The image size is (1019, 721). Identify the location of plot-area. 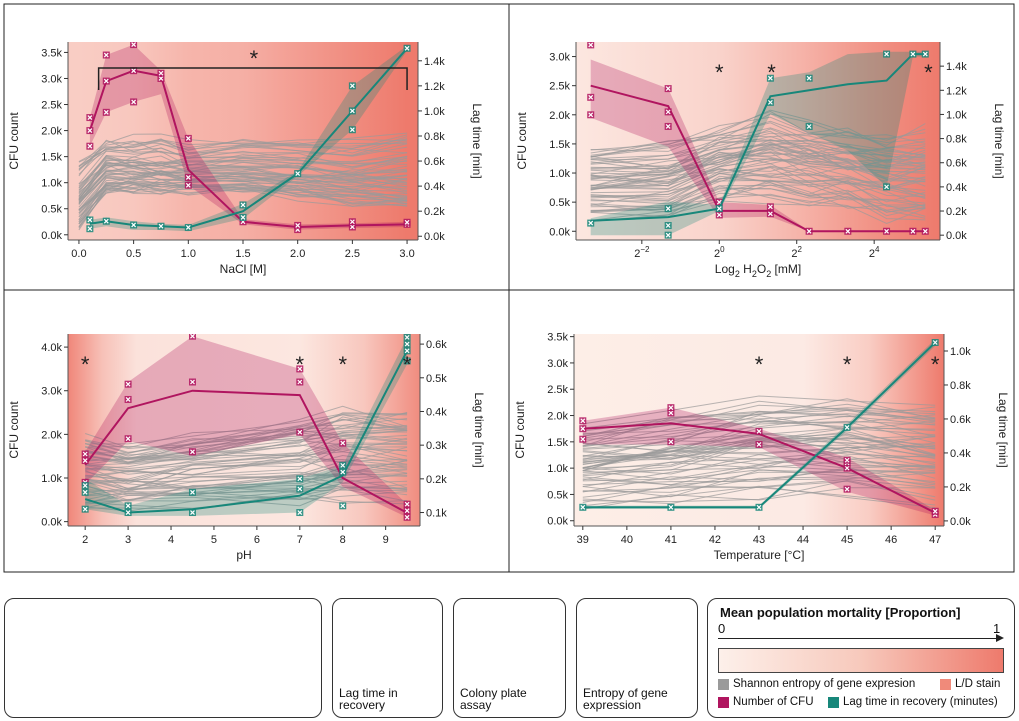
(758, 140).